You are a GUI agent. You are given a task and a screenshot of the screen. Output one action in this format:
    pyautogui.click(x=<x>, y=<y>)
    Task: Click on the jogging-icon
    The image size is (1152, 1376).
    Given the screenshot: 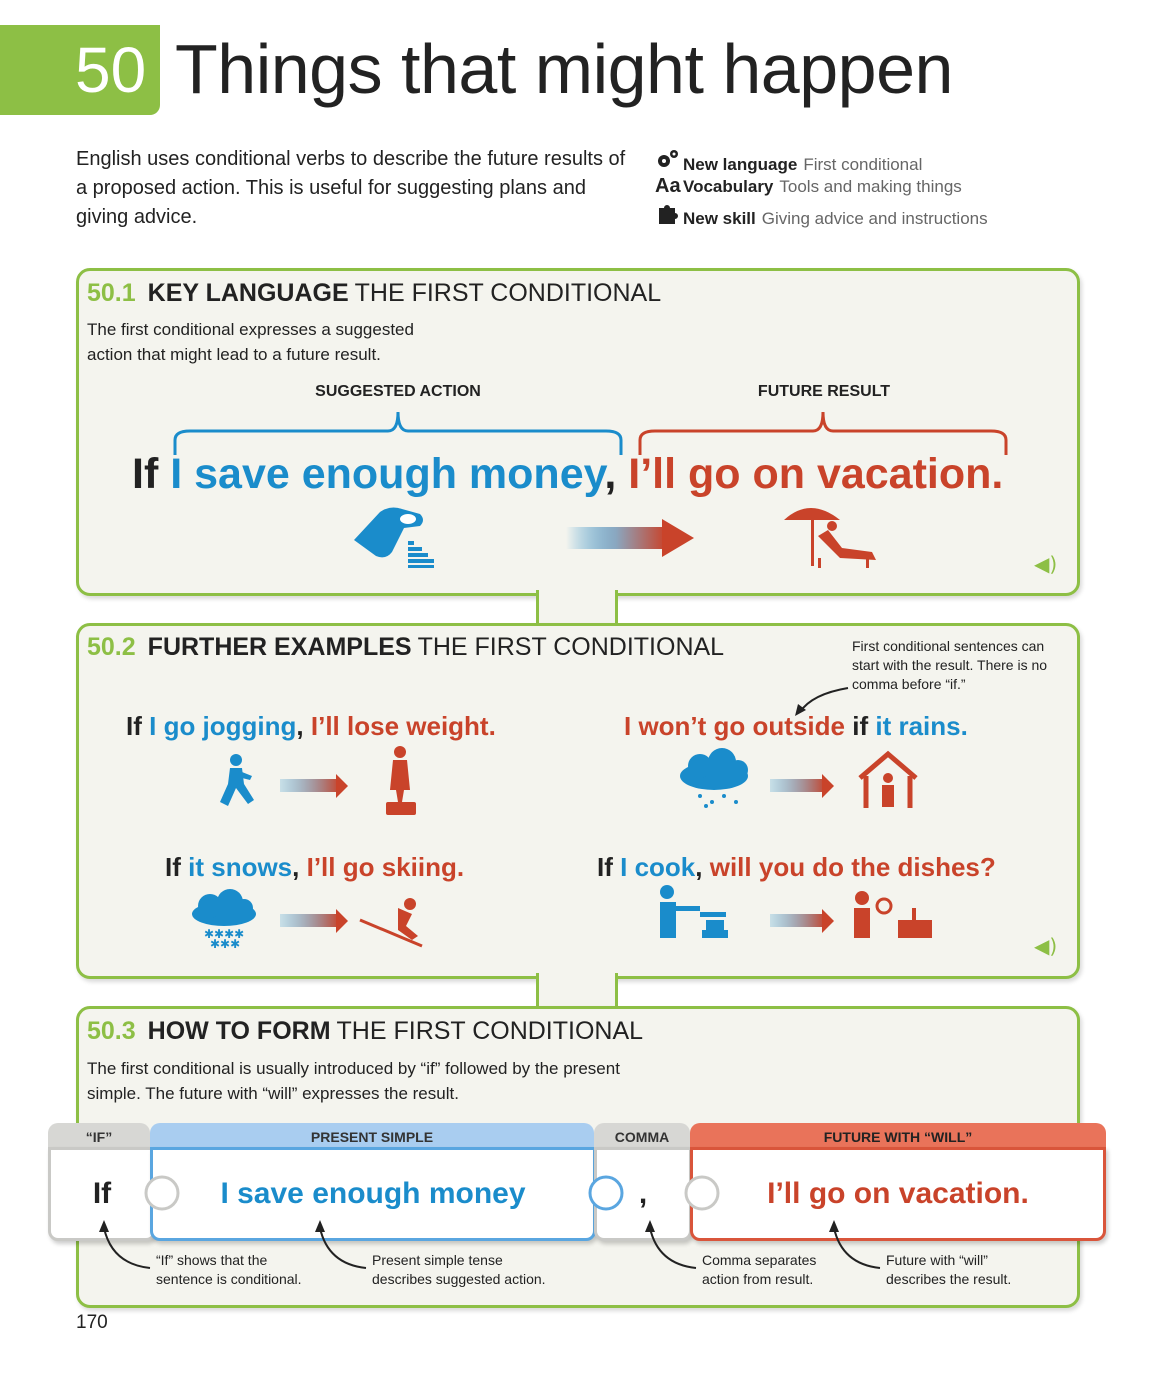 What is the action you would take?
    pyautogui.click(x=237, y=780)
    